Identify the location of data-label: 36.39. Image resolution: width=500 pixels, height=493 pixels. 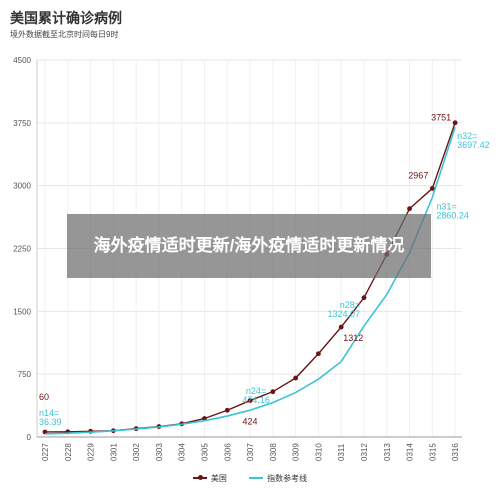
(50, 422).